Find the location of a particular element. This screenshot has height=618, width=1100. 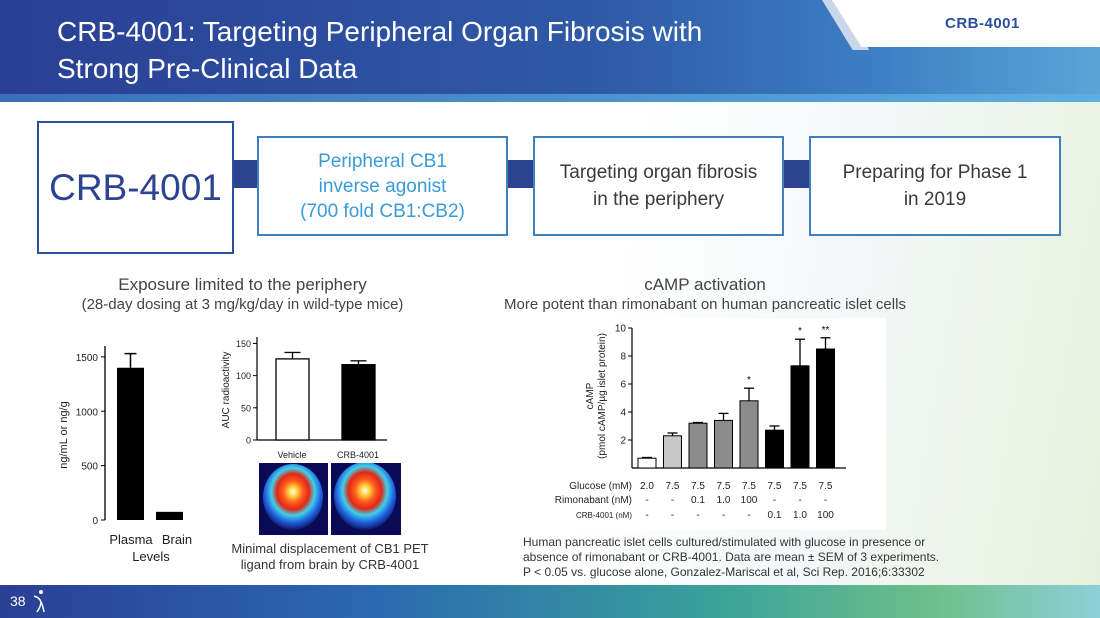

chart1-ylabel: ng/mL or ng/g is located at coordinates (64, 434).